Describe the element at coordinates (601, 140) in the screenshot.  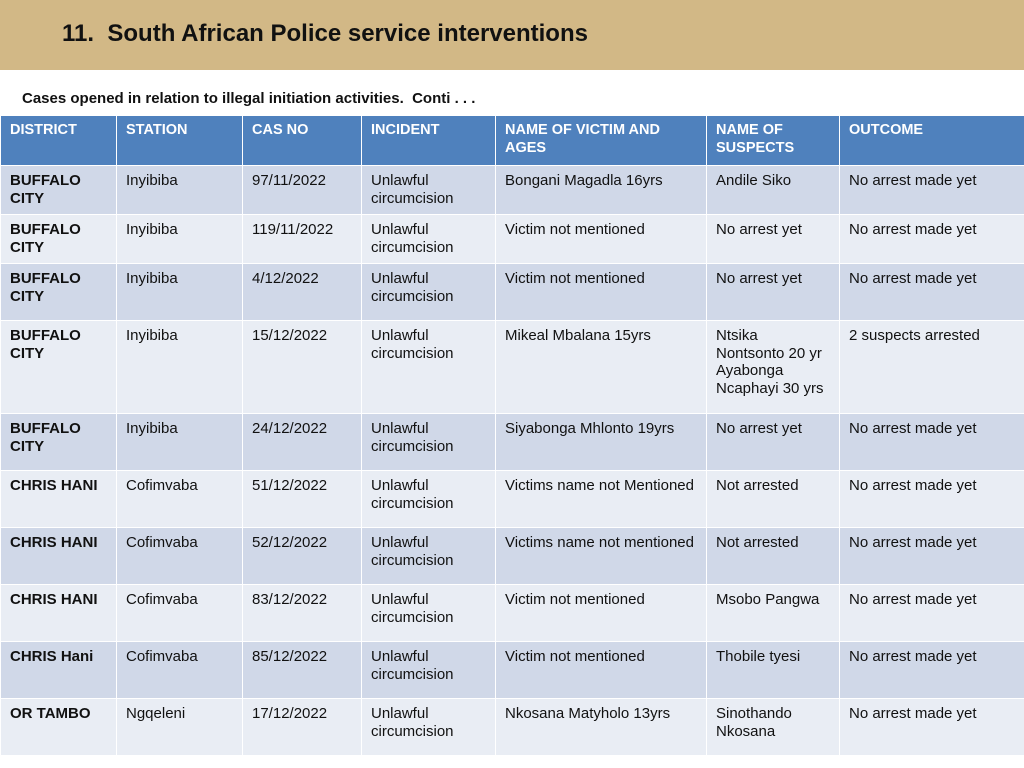
I see `column-header: NAME OF VICTIM AND AGES` at that location.